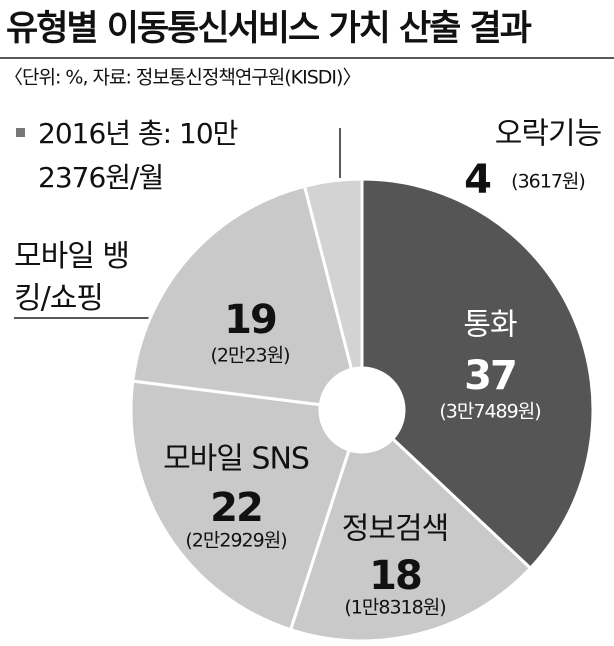  I want to click on value-label: 4, so click(477, 180).